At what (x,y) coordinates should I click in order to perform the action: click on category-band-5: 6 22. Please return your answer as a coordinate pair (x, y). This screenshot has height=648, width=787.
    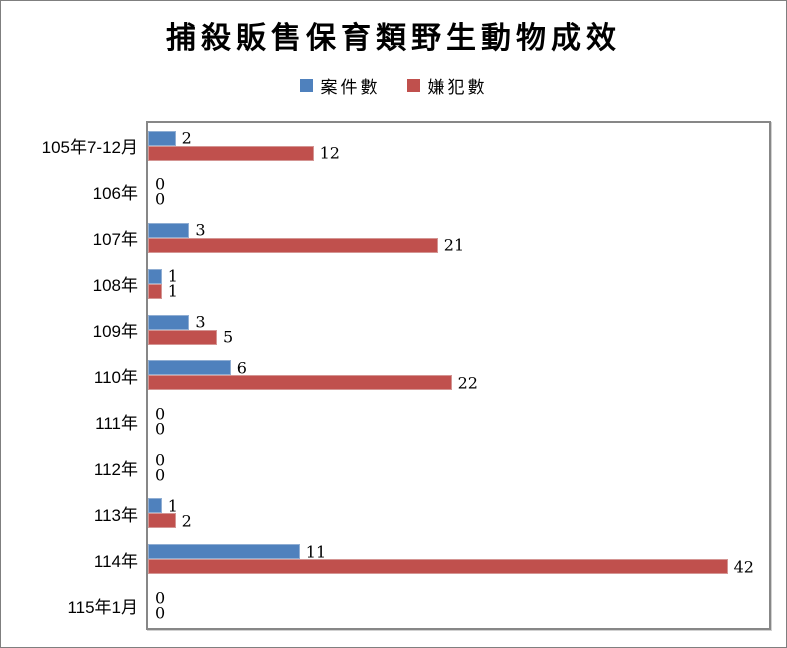
    Looking at the image, I should click on (458, 376).